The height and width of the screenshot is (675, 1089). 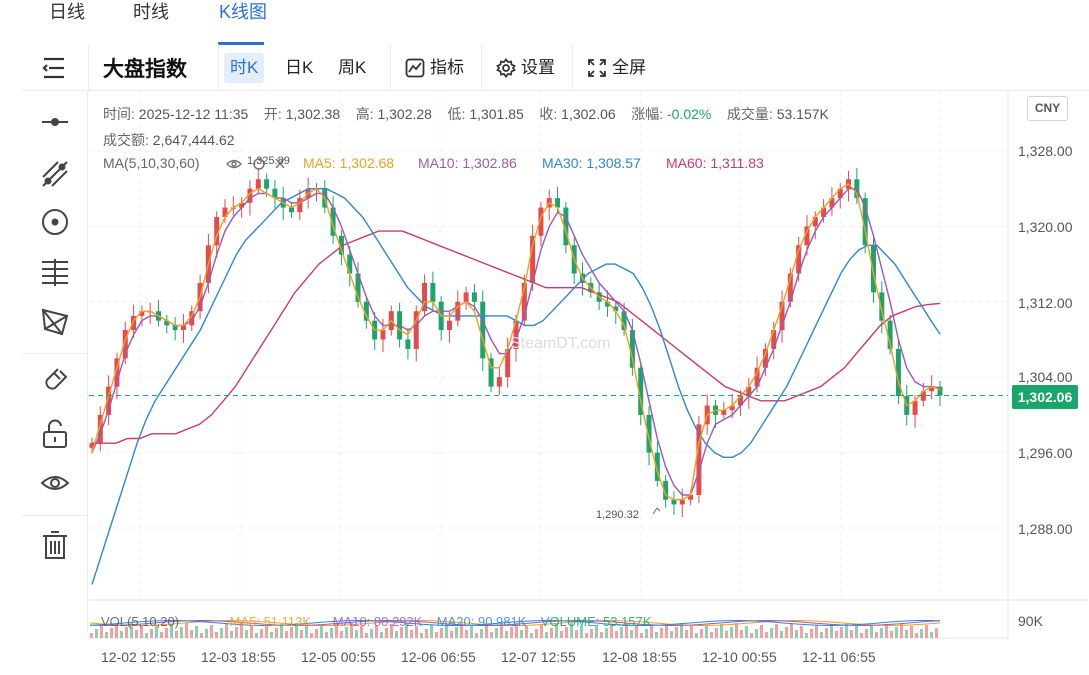 I want to click on ma-eye-icon, so click(x=234, y=164).